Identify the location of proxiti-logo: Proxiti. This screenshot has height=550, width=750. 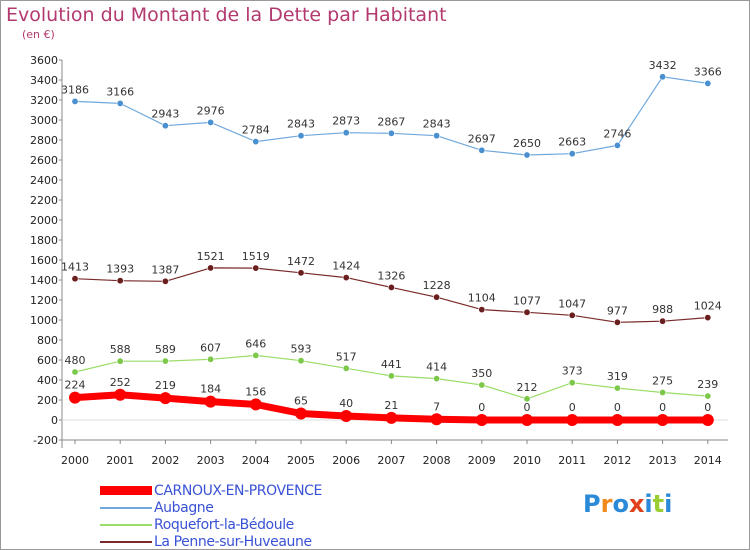
(628, 504).